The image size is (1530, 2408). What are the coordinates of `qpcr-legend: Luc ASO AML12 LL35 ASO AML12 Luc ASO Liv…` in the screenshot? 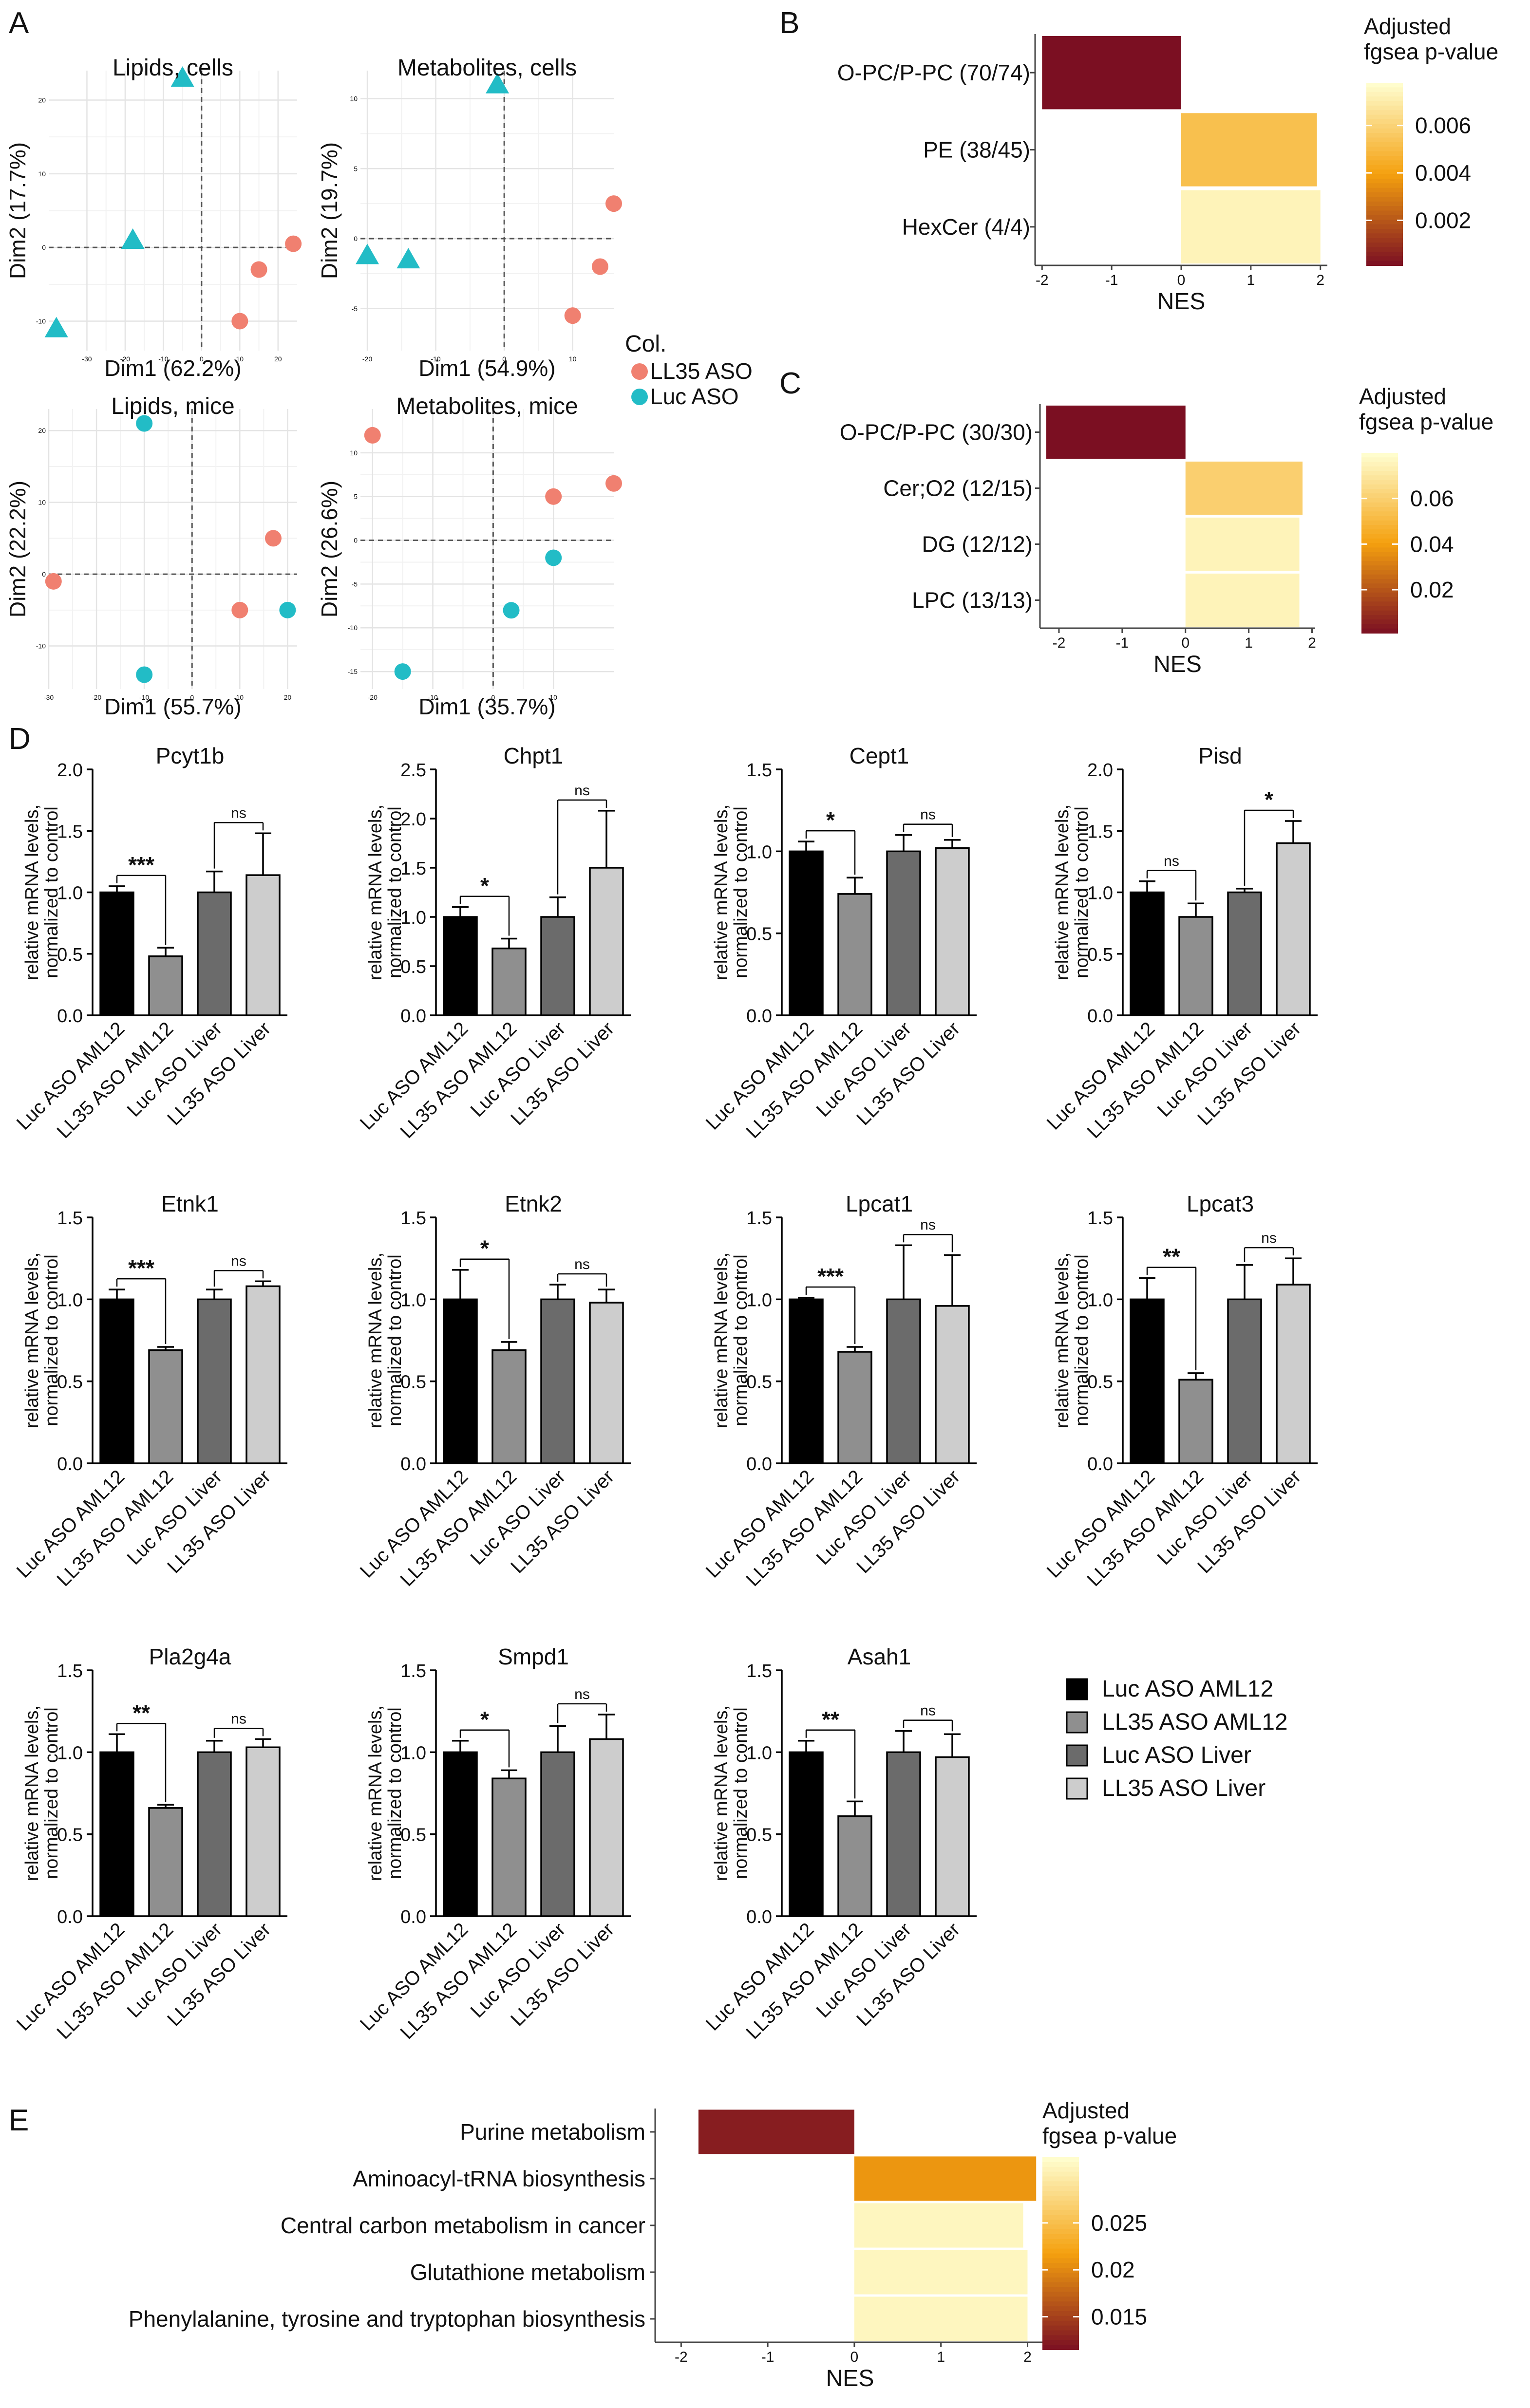 It's located at (1177, 1738).